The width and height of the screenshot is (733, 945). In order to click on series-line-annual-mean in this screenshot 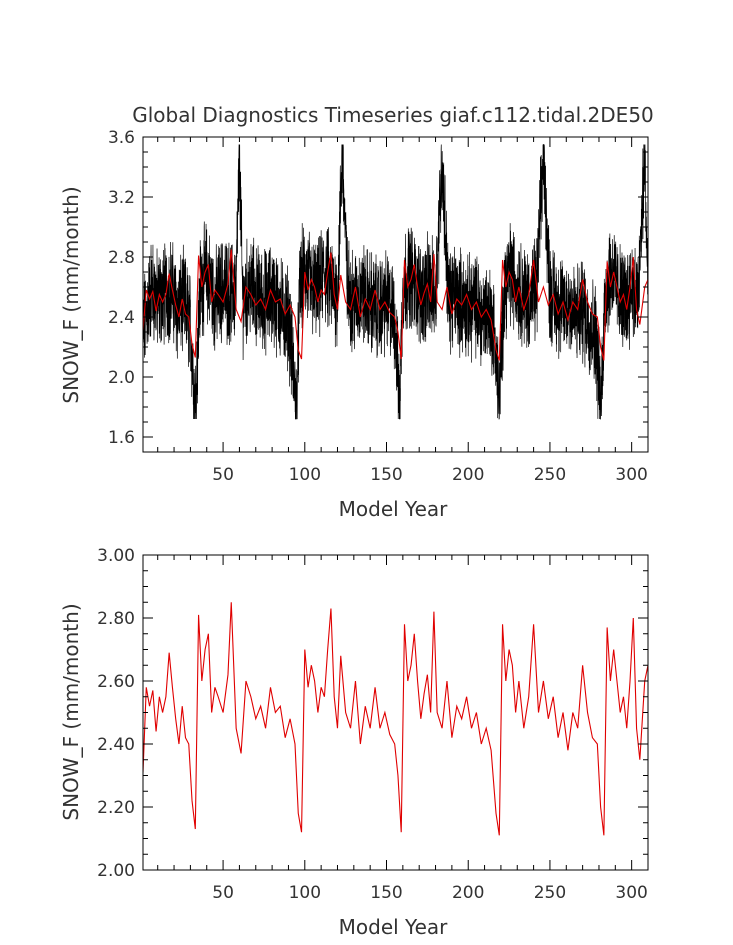, I will do `click(395, 305)`.